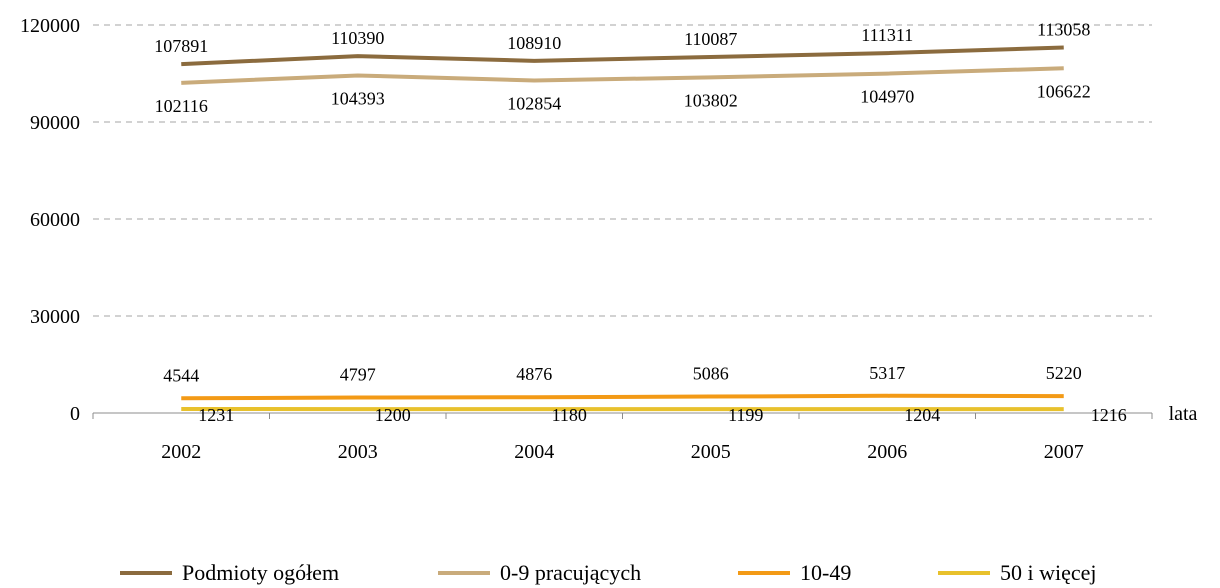 The image size is (1220, 588). What do you see at coordinates (393, 415) in the screenshot?
I see `data-label: 1200` at bounding box center [393, 415].